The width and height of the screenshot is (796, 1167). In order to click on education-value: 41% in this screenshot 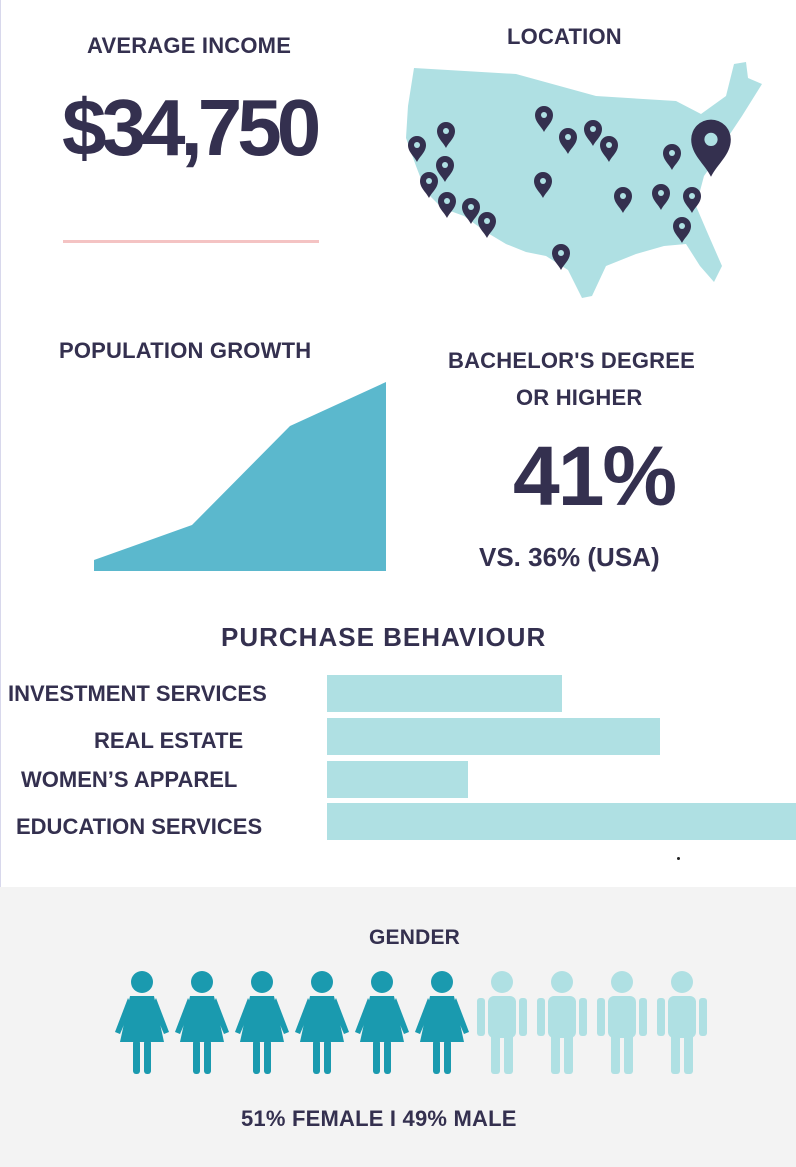, I will do `click(595, 476)`.